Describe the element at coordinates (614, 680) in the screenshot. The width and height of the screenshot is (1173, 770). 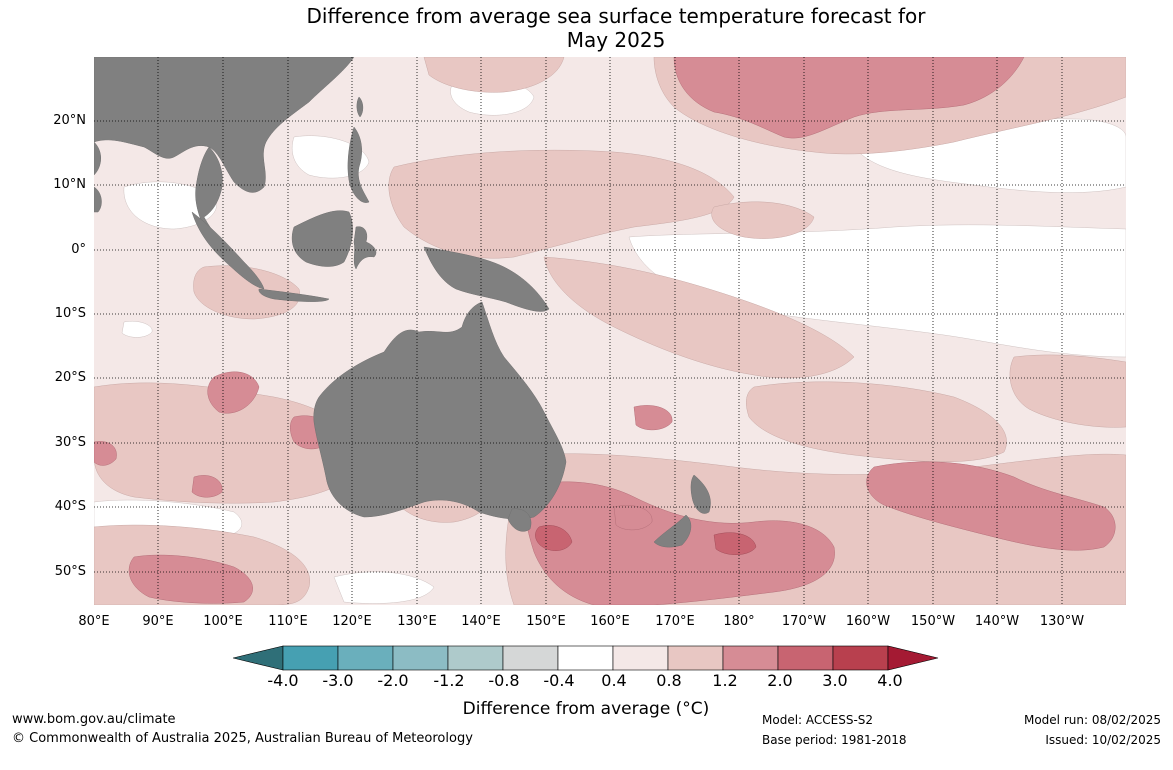
I see `colorbar-tick: 0.4` at that location.